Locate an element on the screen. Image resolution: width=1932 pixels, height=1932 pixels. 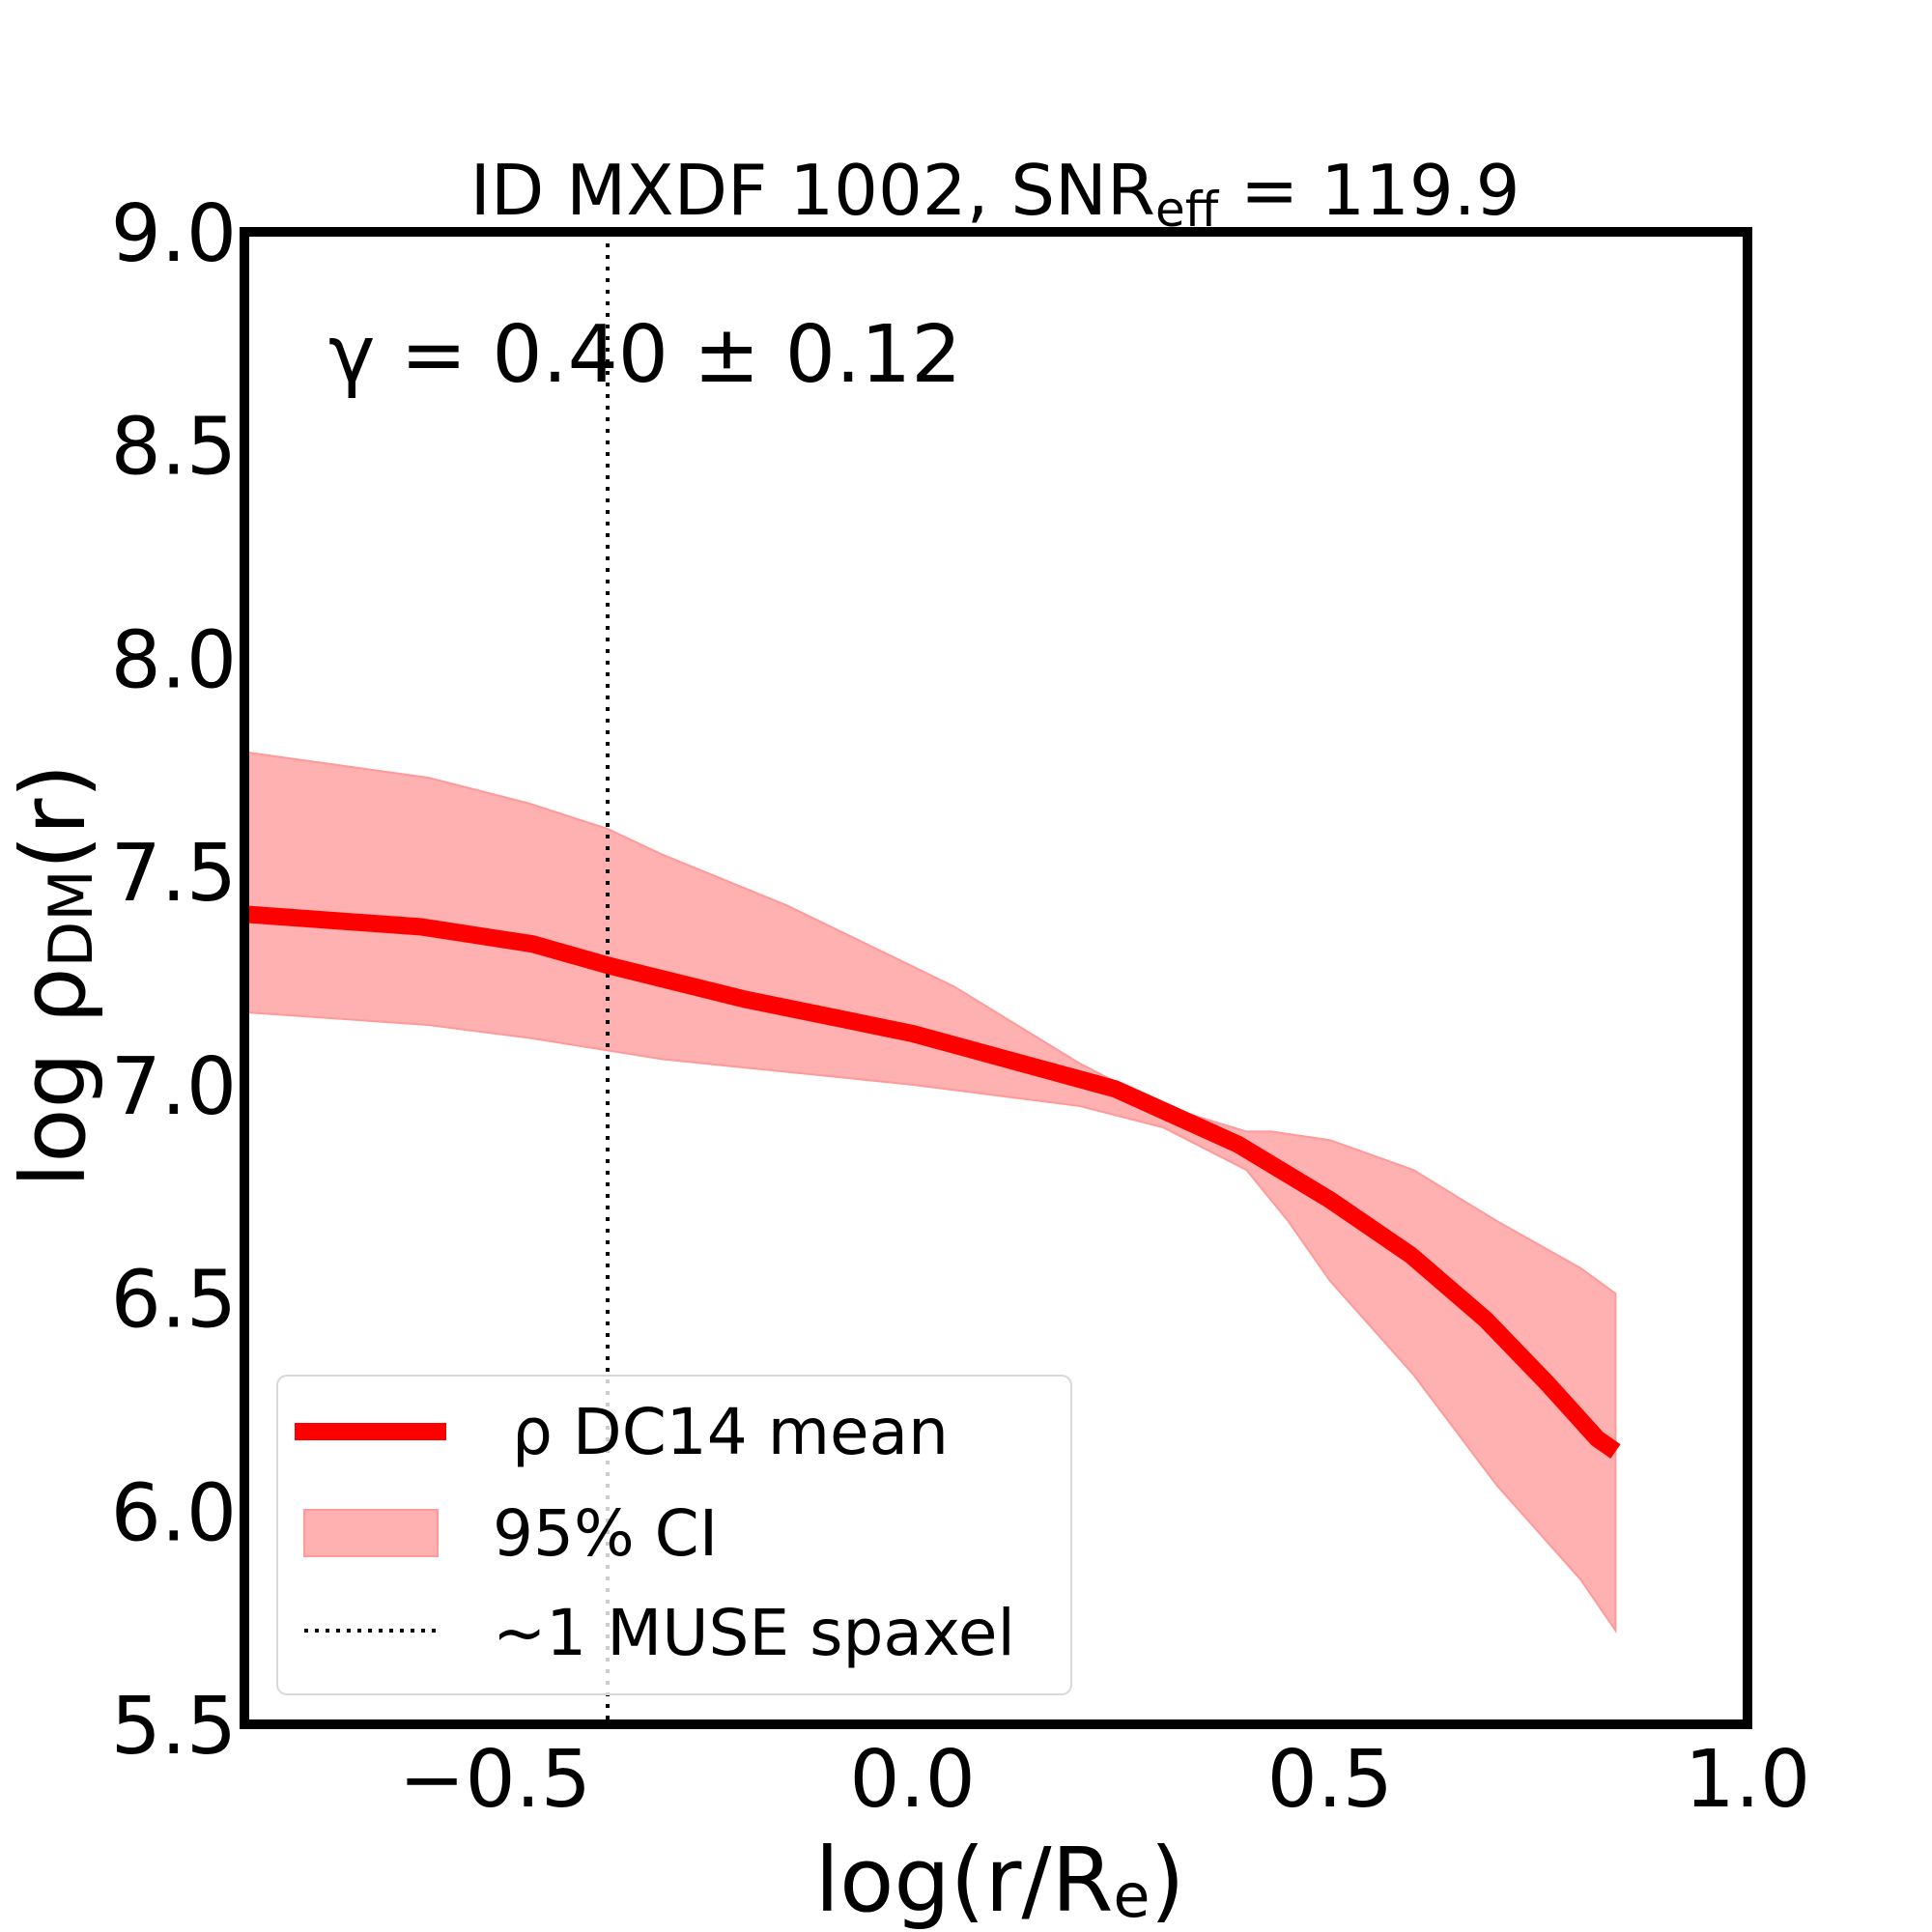
chart-title: ID MXDF 1002, SNReff = 119.9 is located at coordinates (995, 194).